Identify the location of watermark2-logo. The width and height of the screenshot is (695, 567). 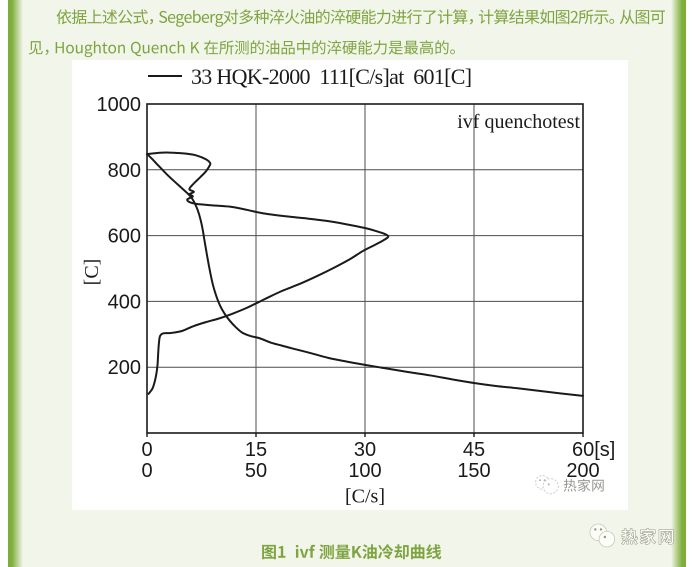
(602, 535).